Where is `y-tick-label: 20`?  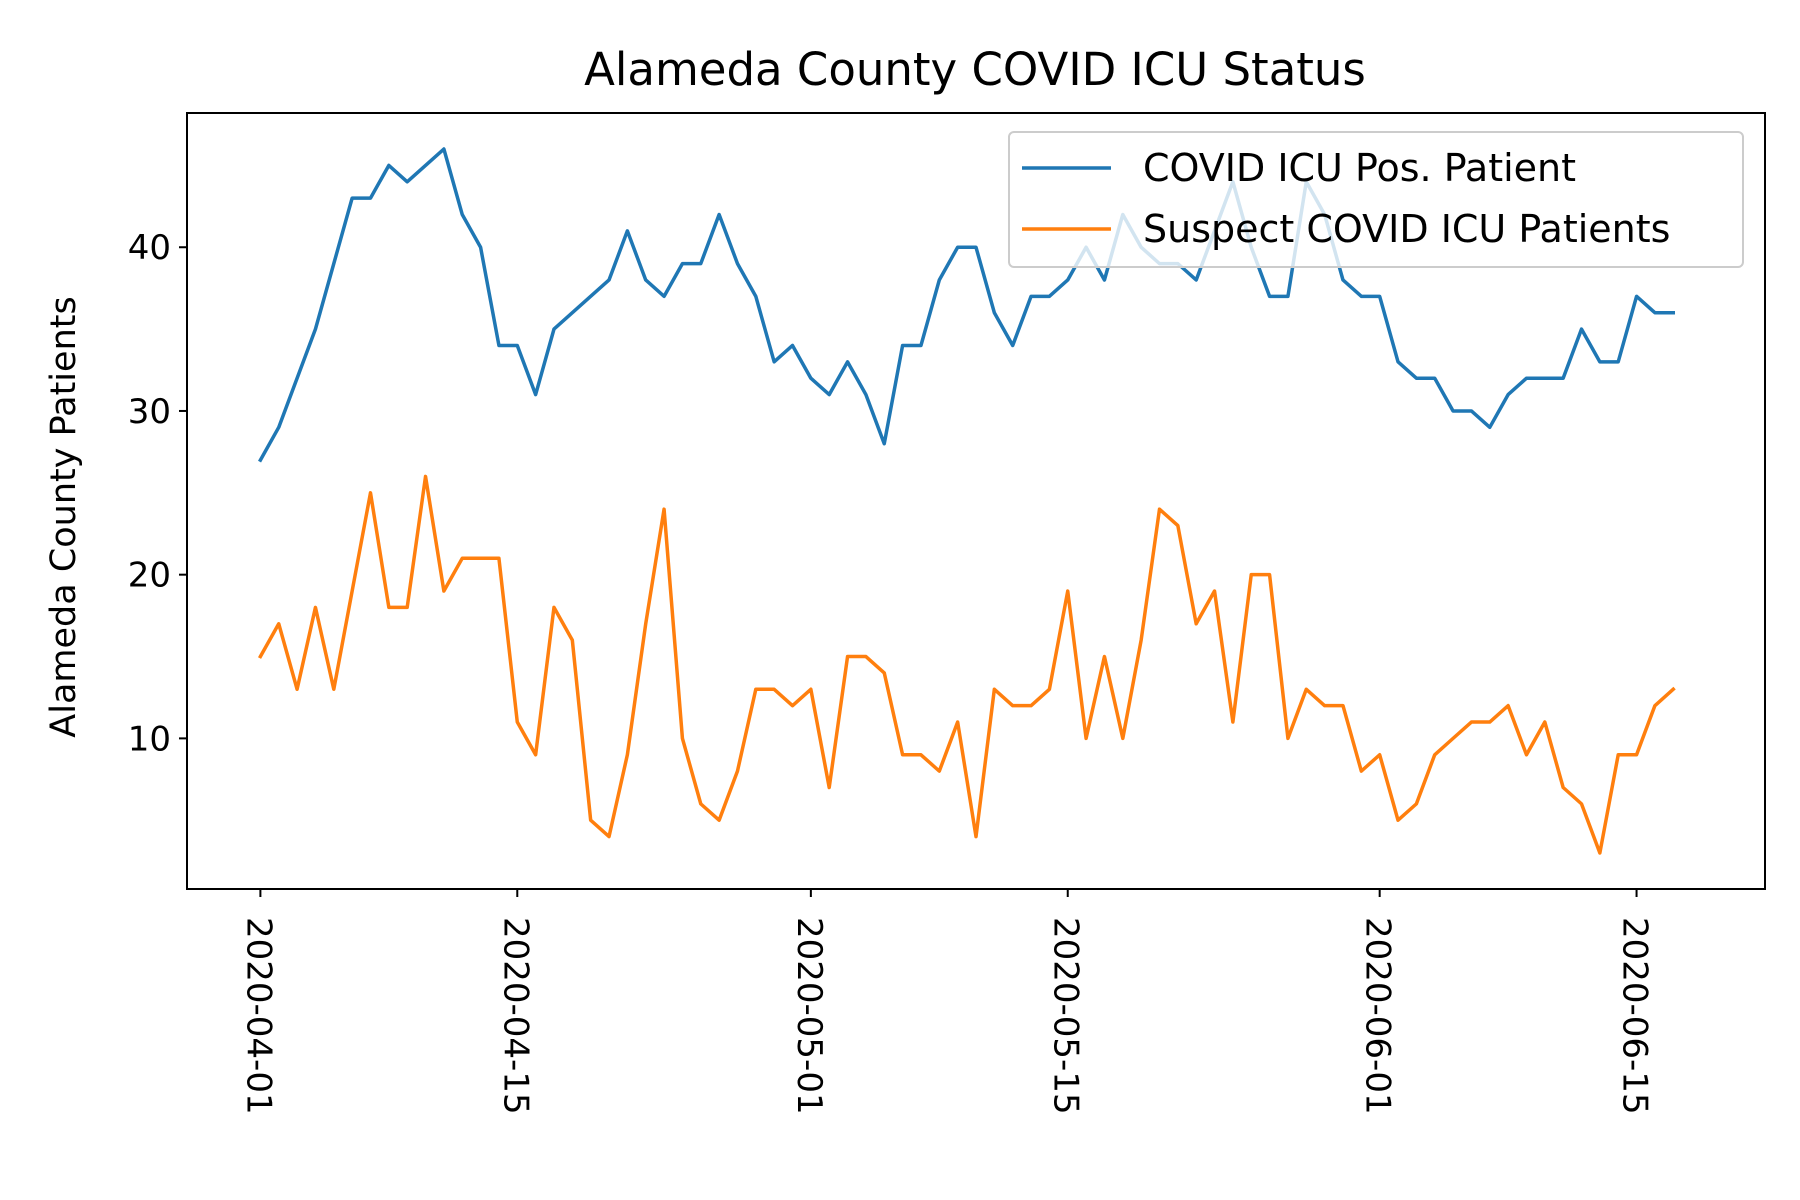
y-tick-label: 20 is located at coordinates (149, 576).